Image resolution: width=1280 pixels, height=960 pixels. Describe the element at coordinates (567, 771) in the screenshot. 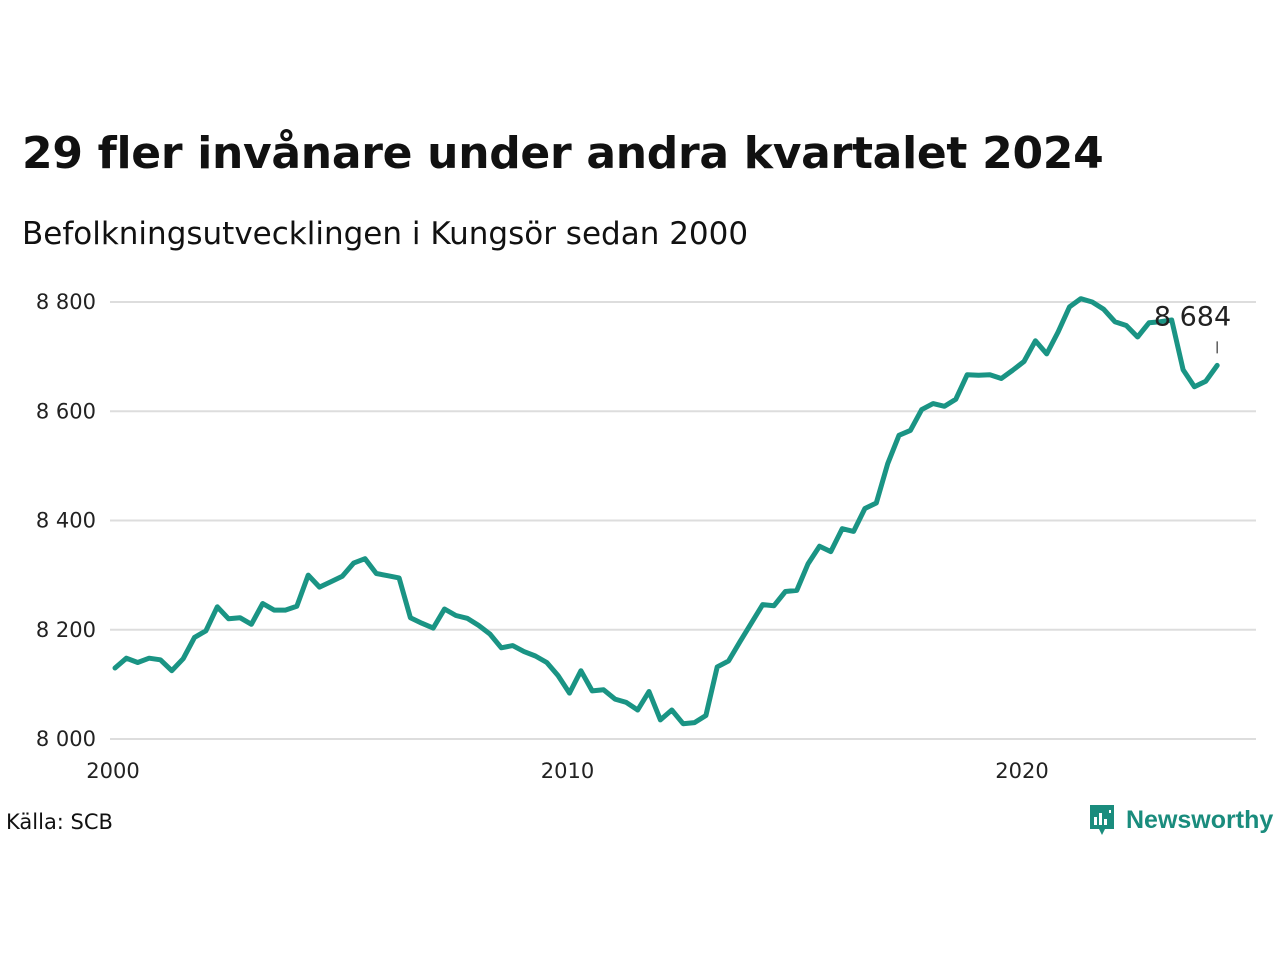

I see `x-tick-label: 2010` at that location.